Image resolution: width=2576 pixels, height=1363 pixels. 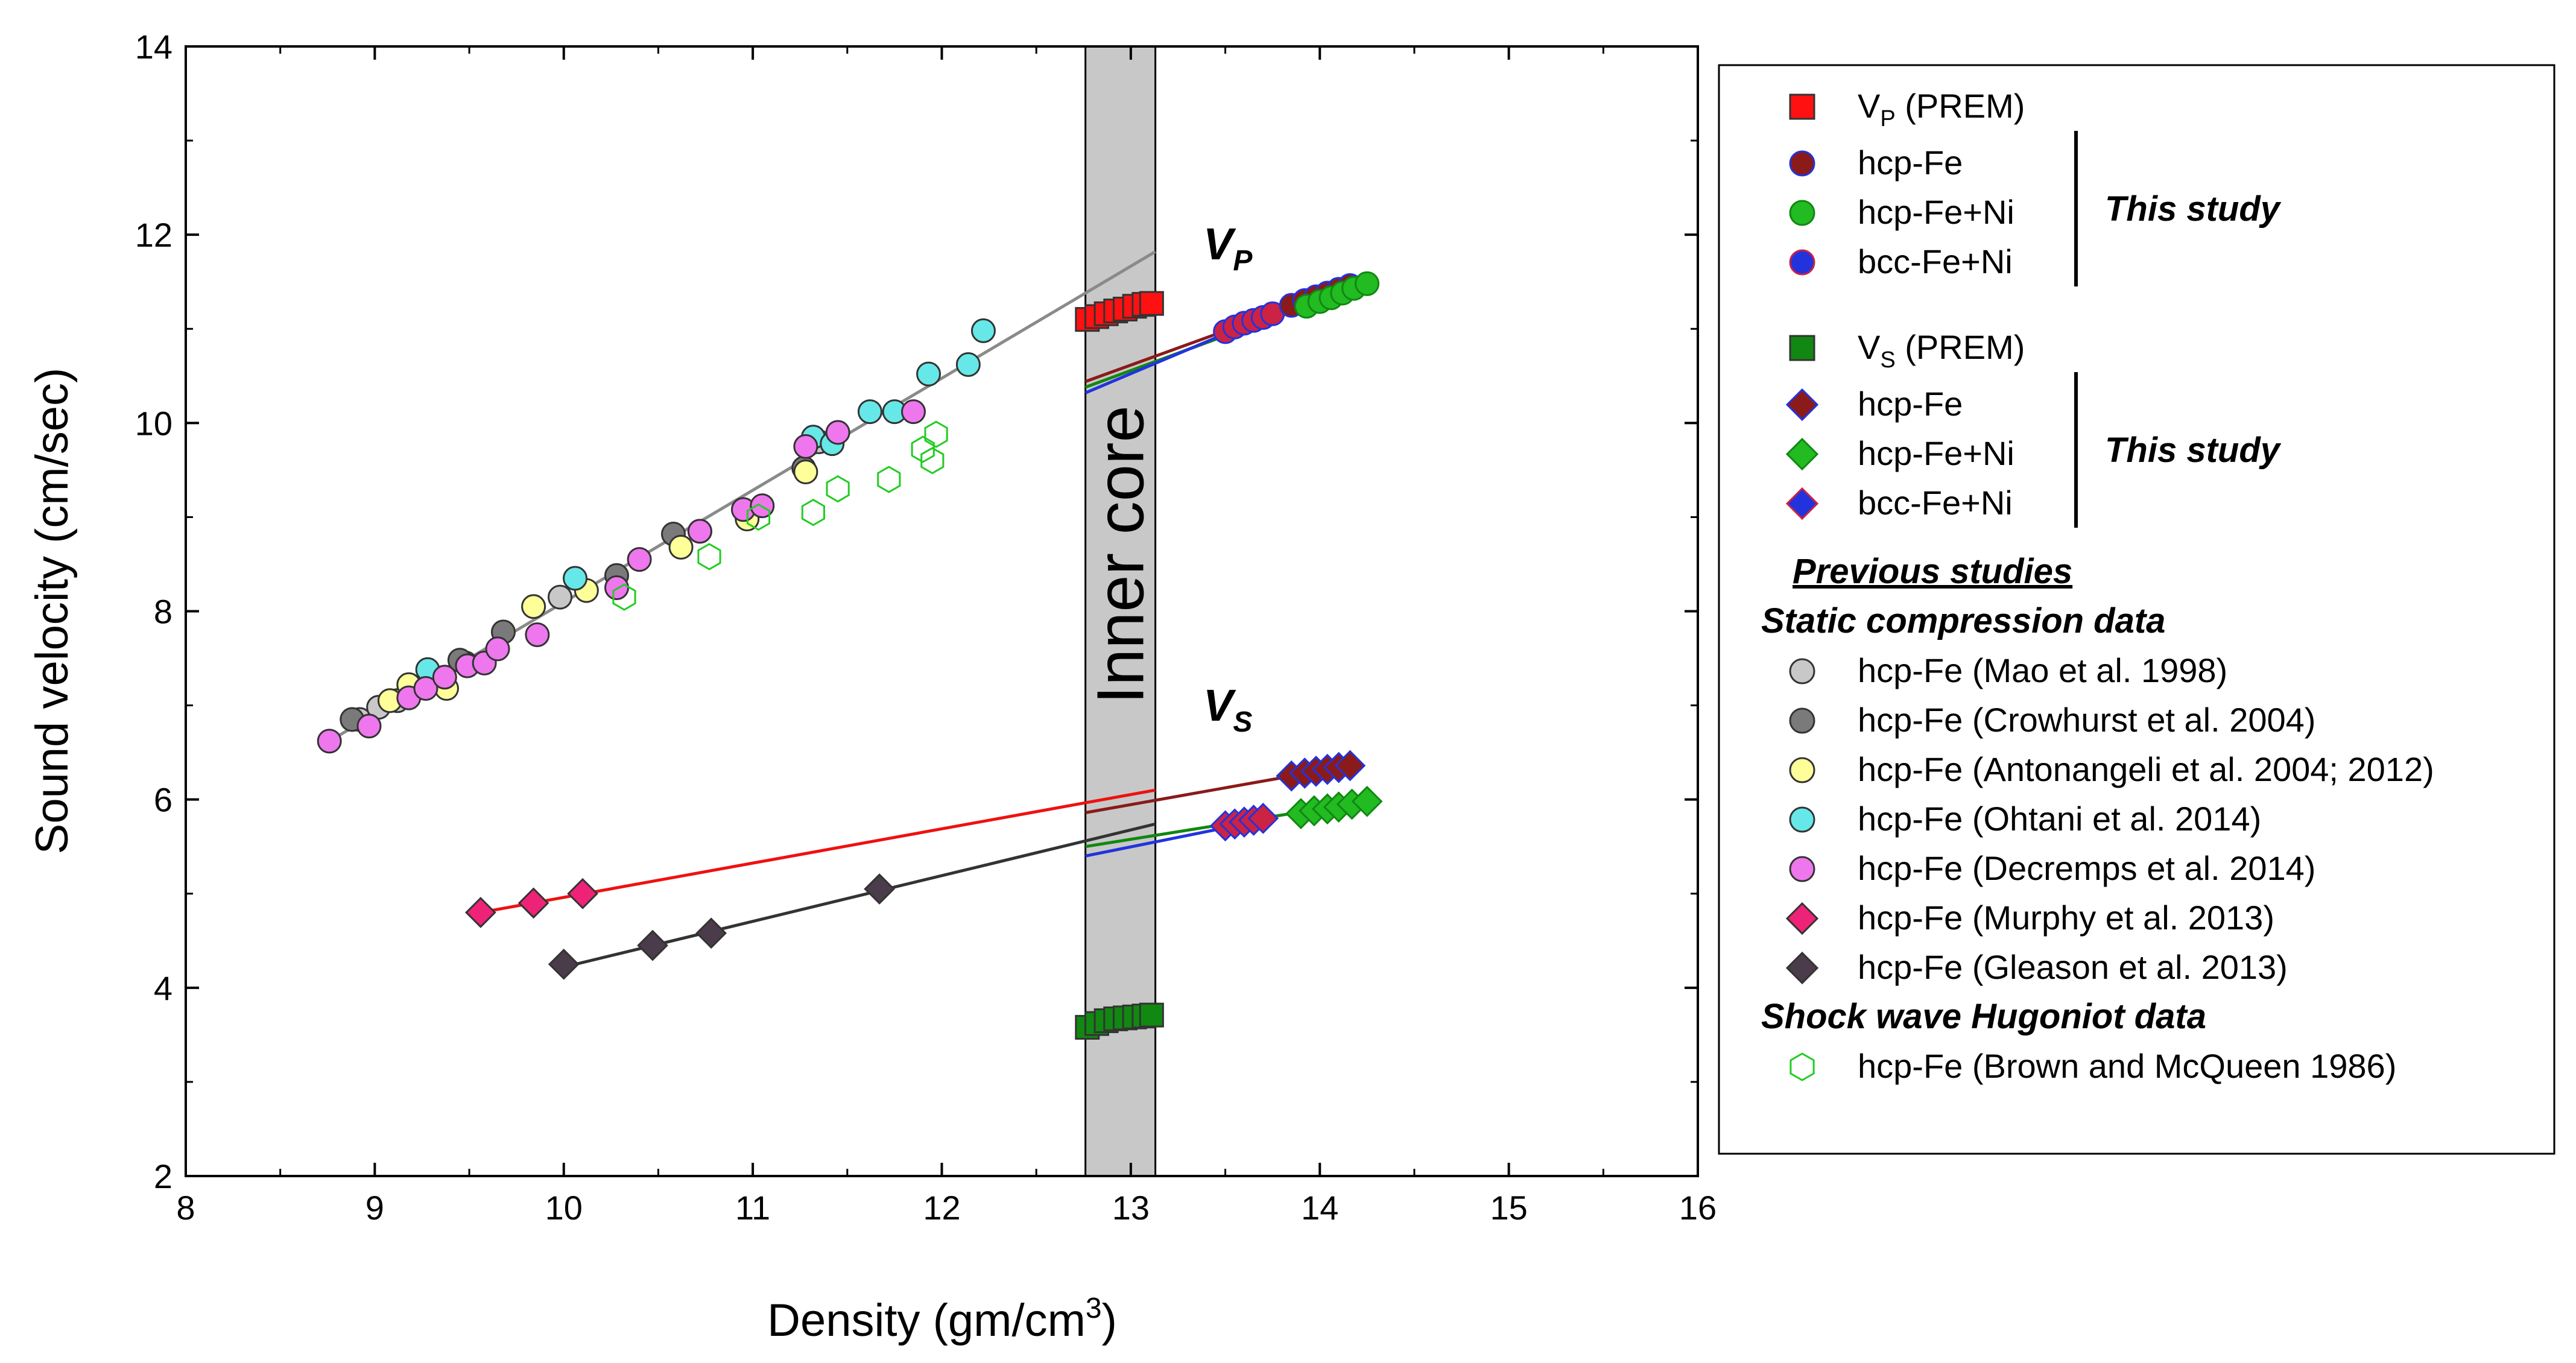 What do you see at coordinates (52, 611) in the screenshot?
I see `y-axis-label: Sound velocity (cm/sec)` at bounding box center [52, 611].